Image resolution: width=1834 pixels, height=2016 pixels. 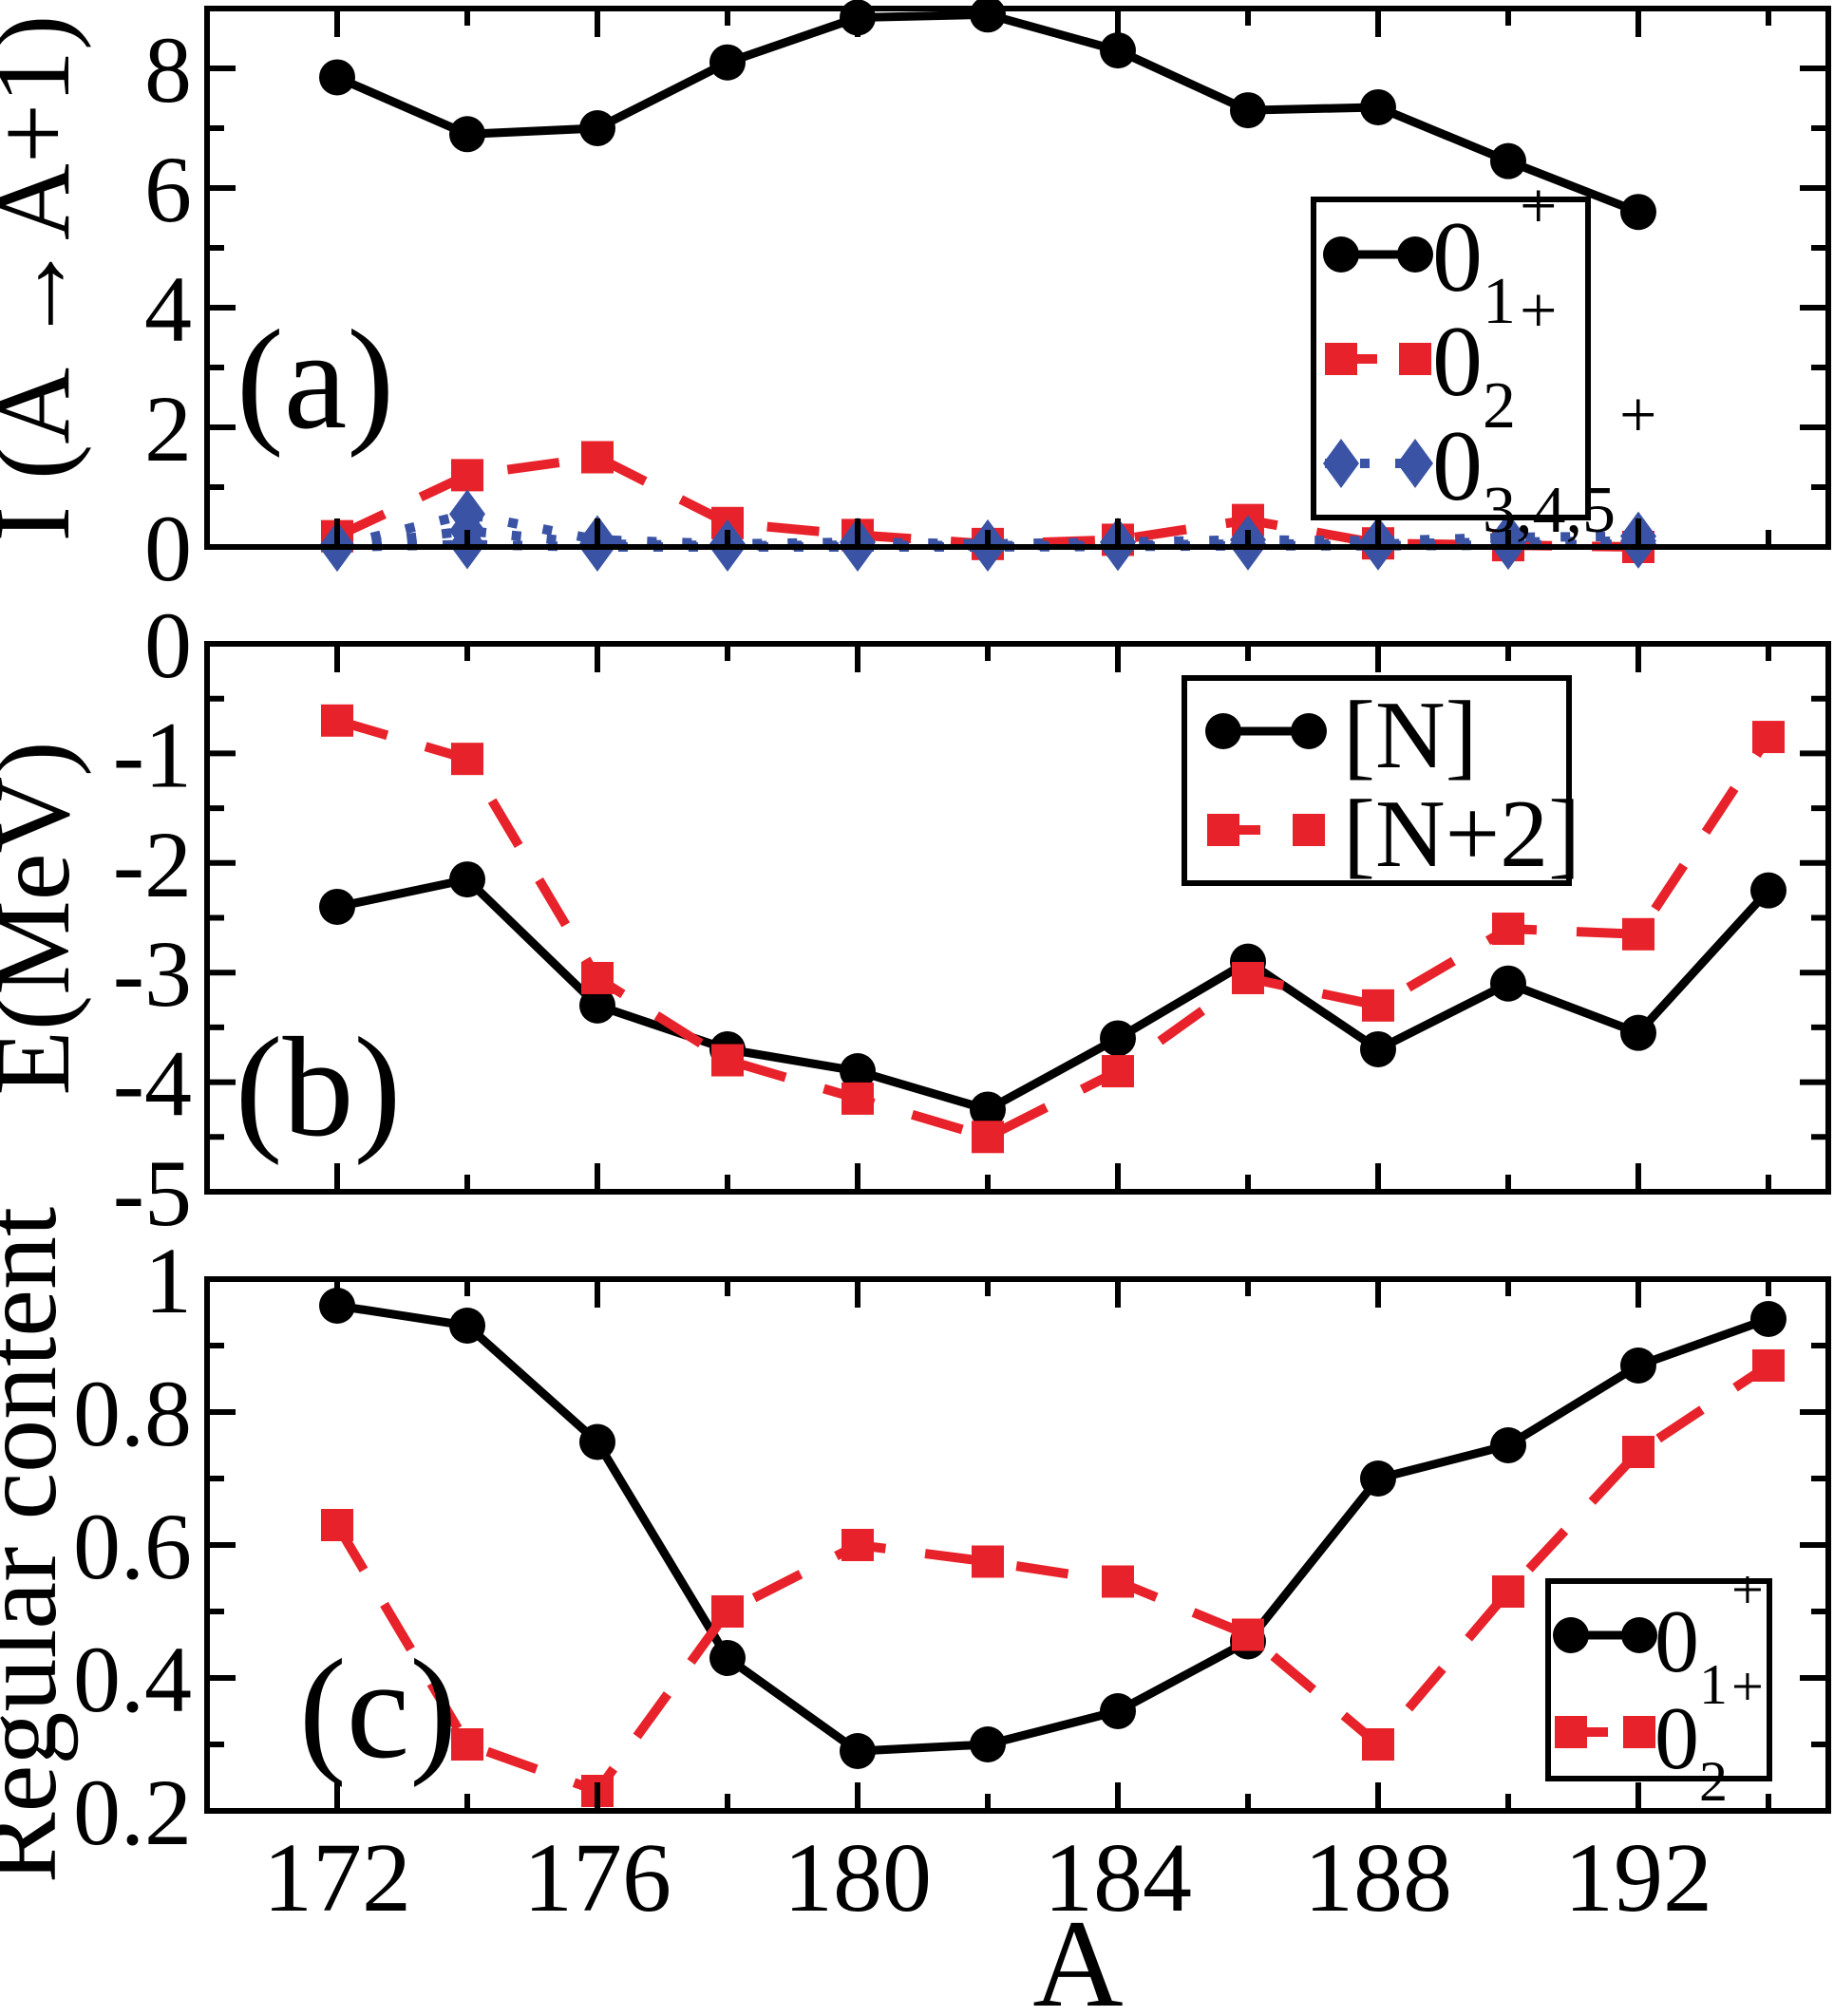 I want to click on panel-a-legend-label: 03,4,5+, so click(x=1544, y=463).